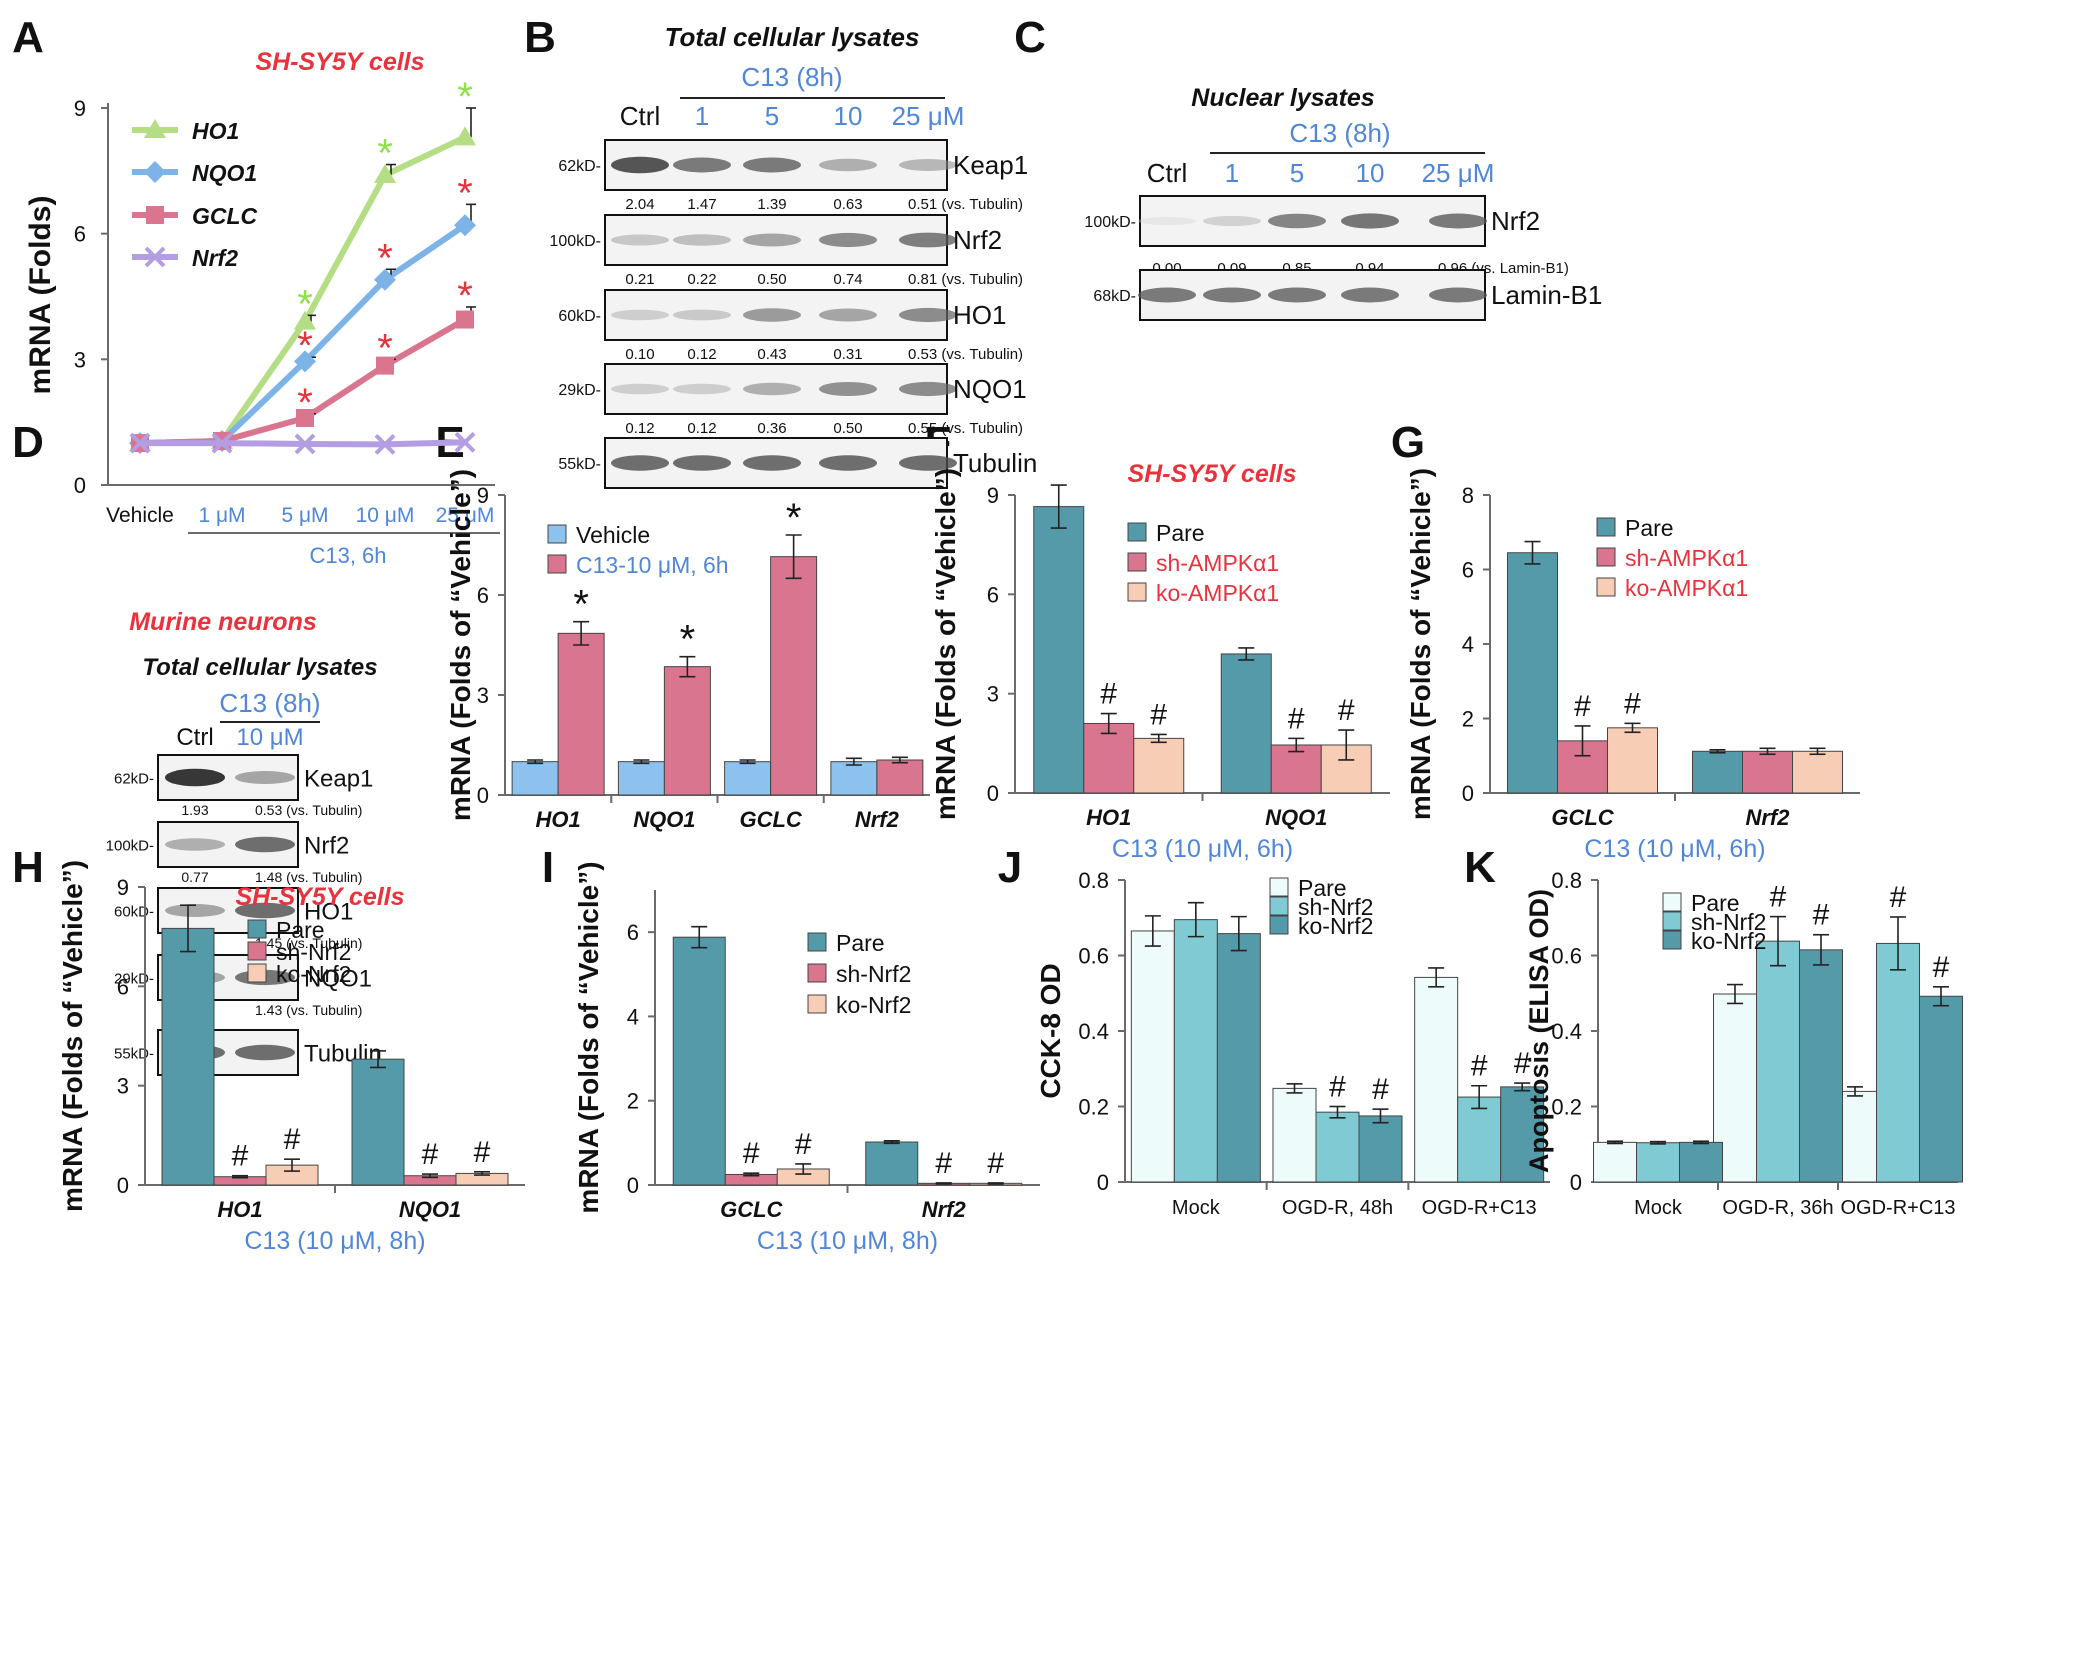 This screenshot has width=2099, height=1663. What do you see at coordinates (1202, 849) in the screenshot?
I see `x-axis-label: C13 (10 μM, 6h)` at bounding box center [1202, 849].